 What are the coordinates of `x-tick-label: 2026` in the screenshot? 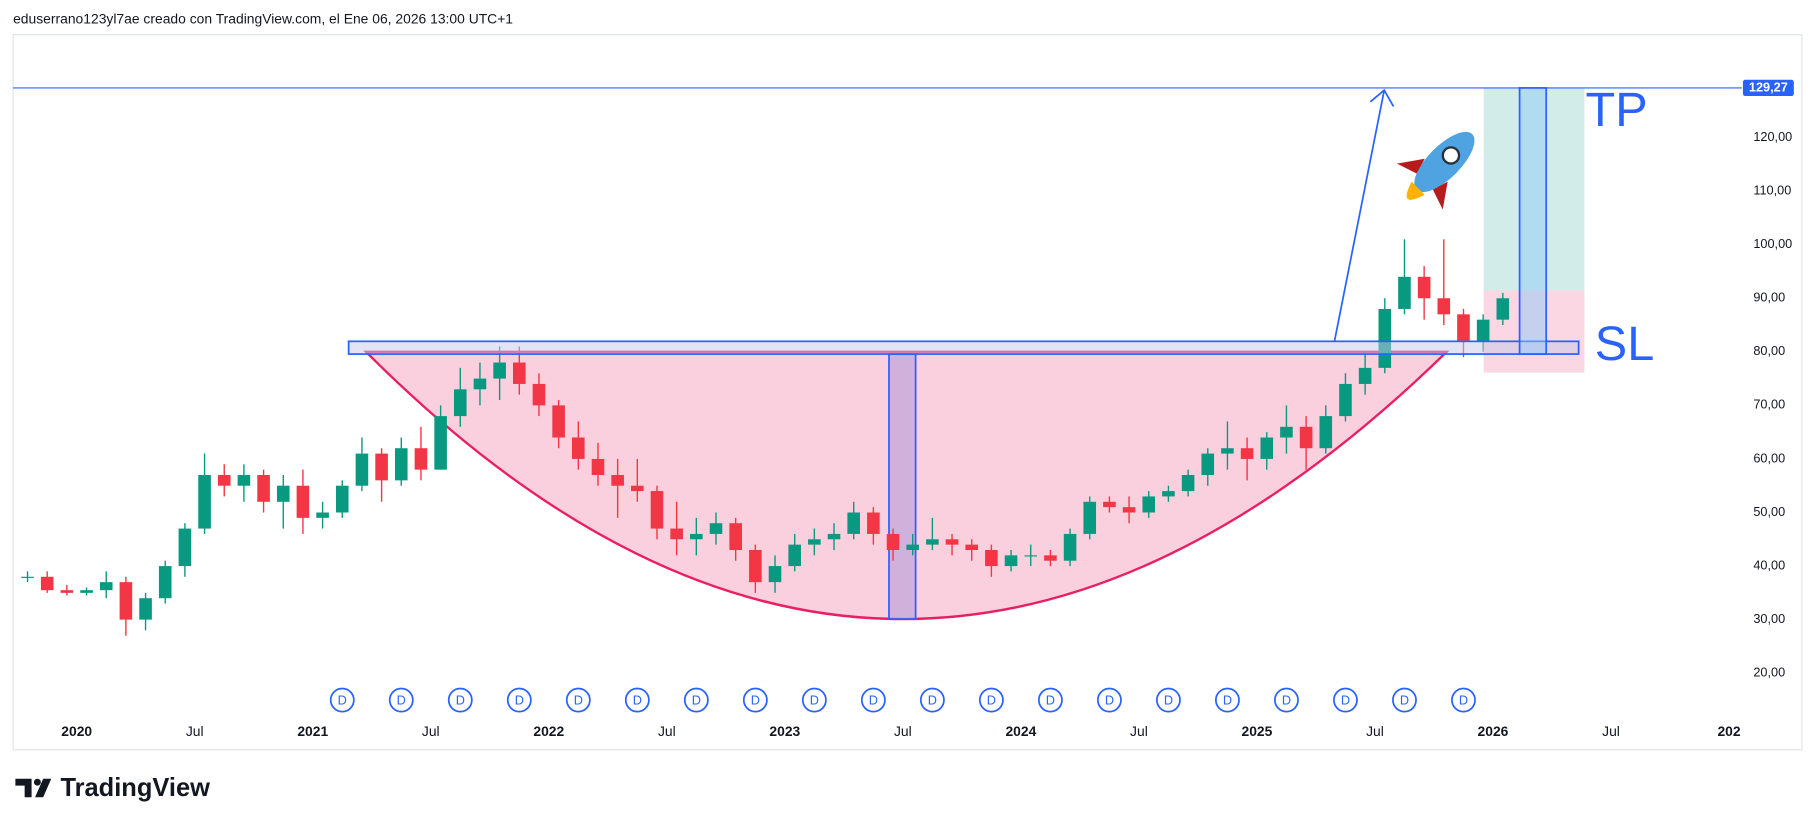 It's located at (1493, 731).